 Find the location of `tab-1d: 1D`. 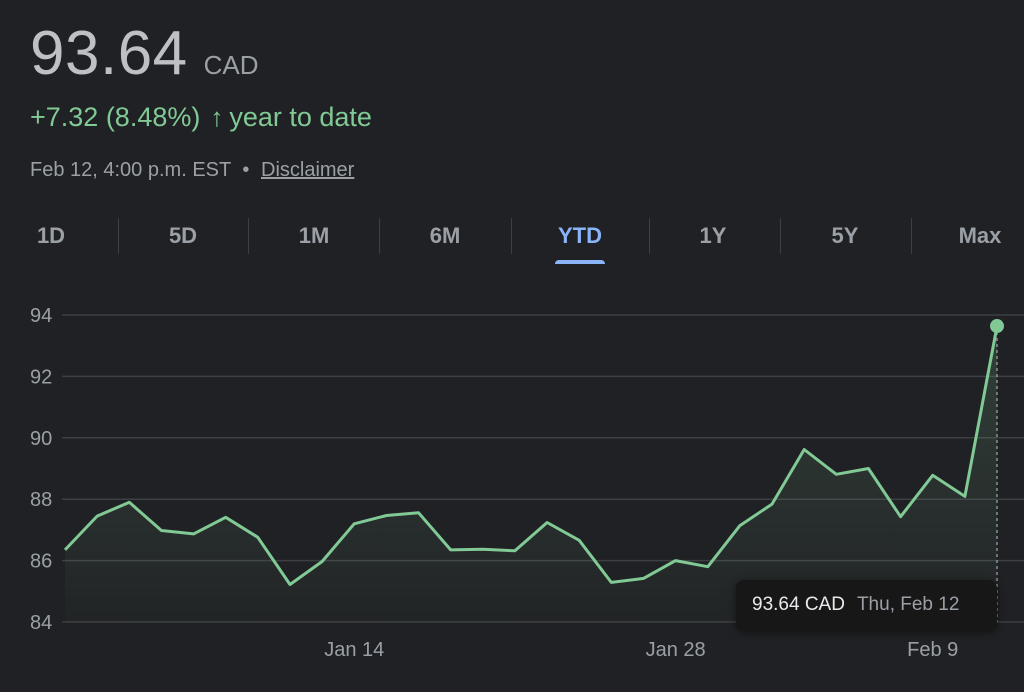

tab-1d: 1D is located at coordinates (51, 236).